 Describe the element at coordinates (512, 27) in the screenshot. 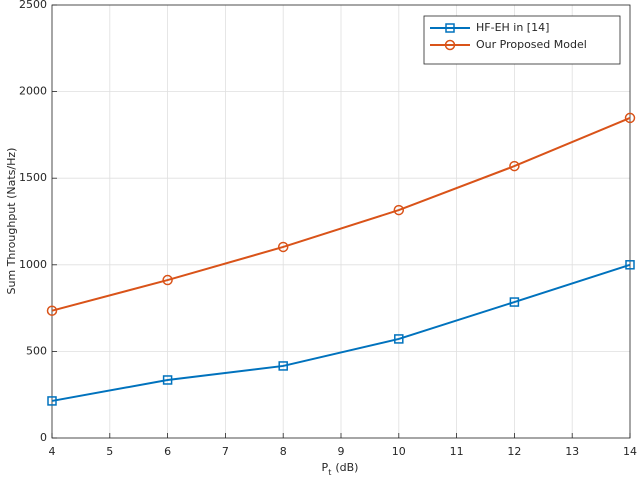

I see `legend-label: HF-EH in [14]` at that location.